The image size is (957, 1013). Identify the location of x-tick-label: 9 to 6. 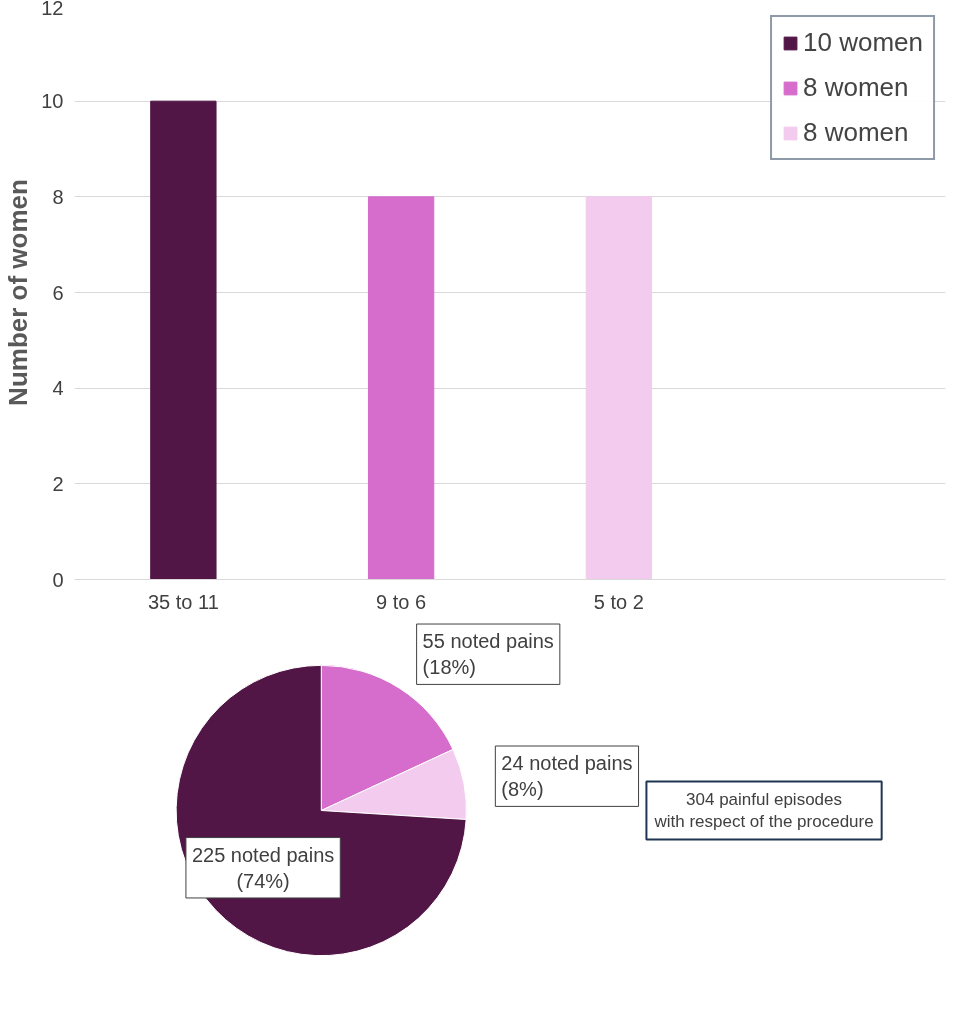
(401, 601).